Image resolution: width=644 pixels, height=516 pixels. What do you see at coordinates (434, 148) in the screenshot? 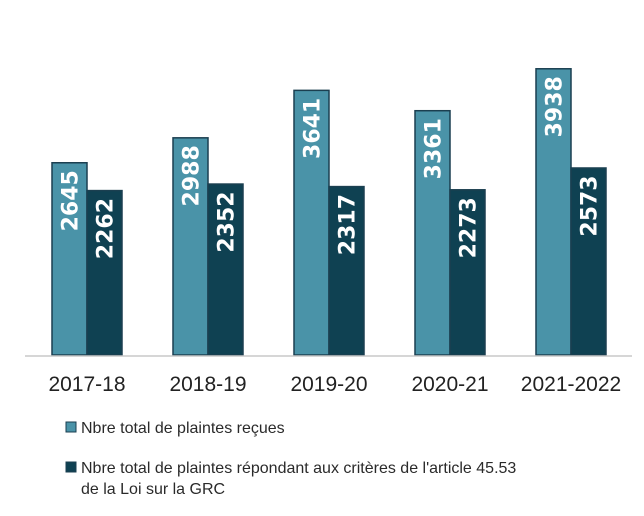
I see `bar-value-label: 3361` at bounding box center [434, 148].